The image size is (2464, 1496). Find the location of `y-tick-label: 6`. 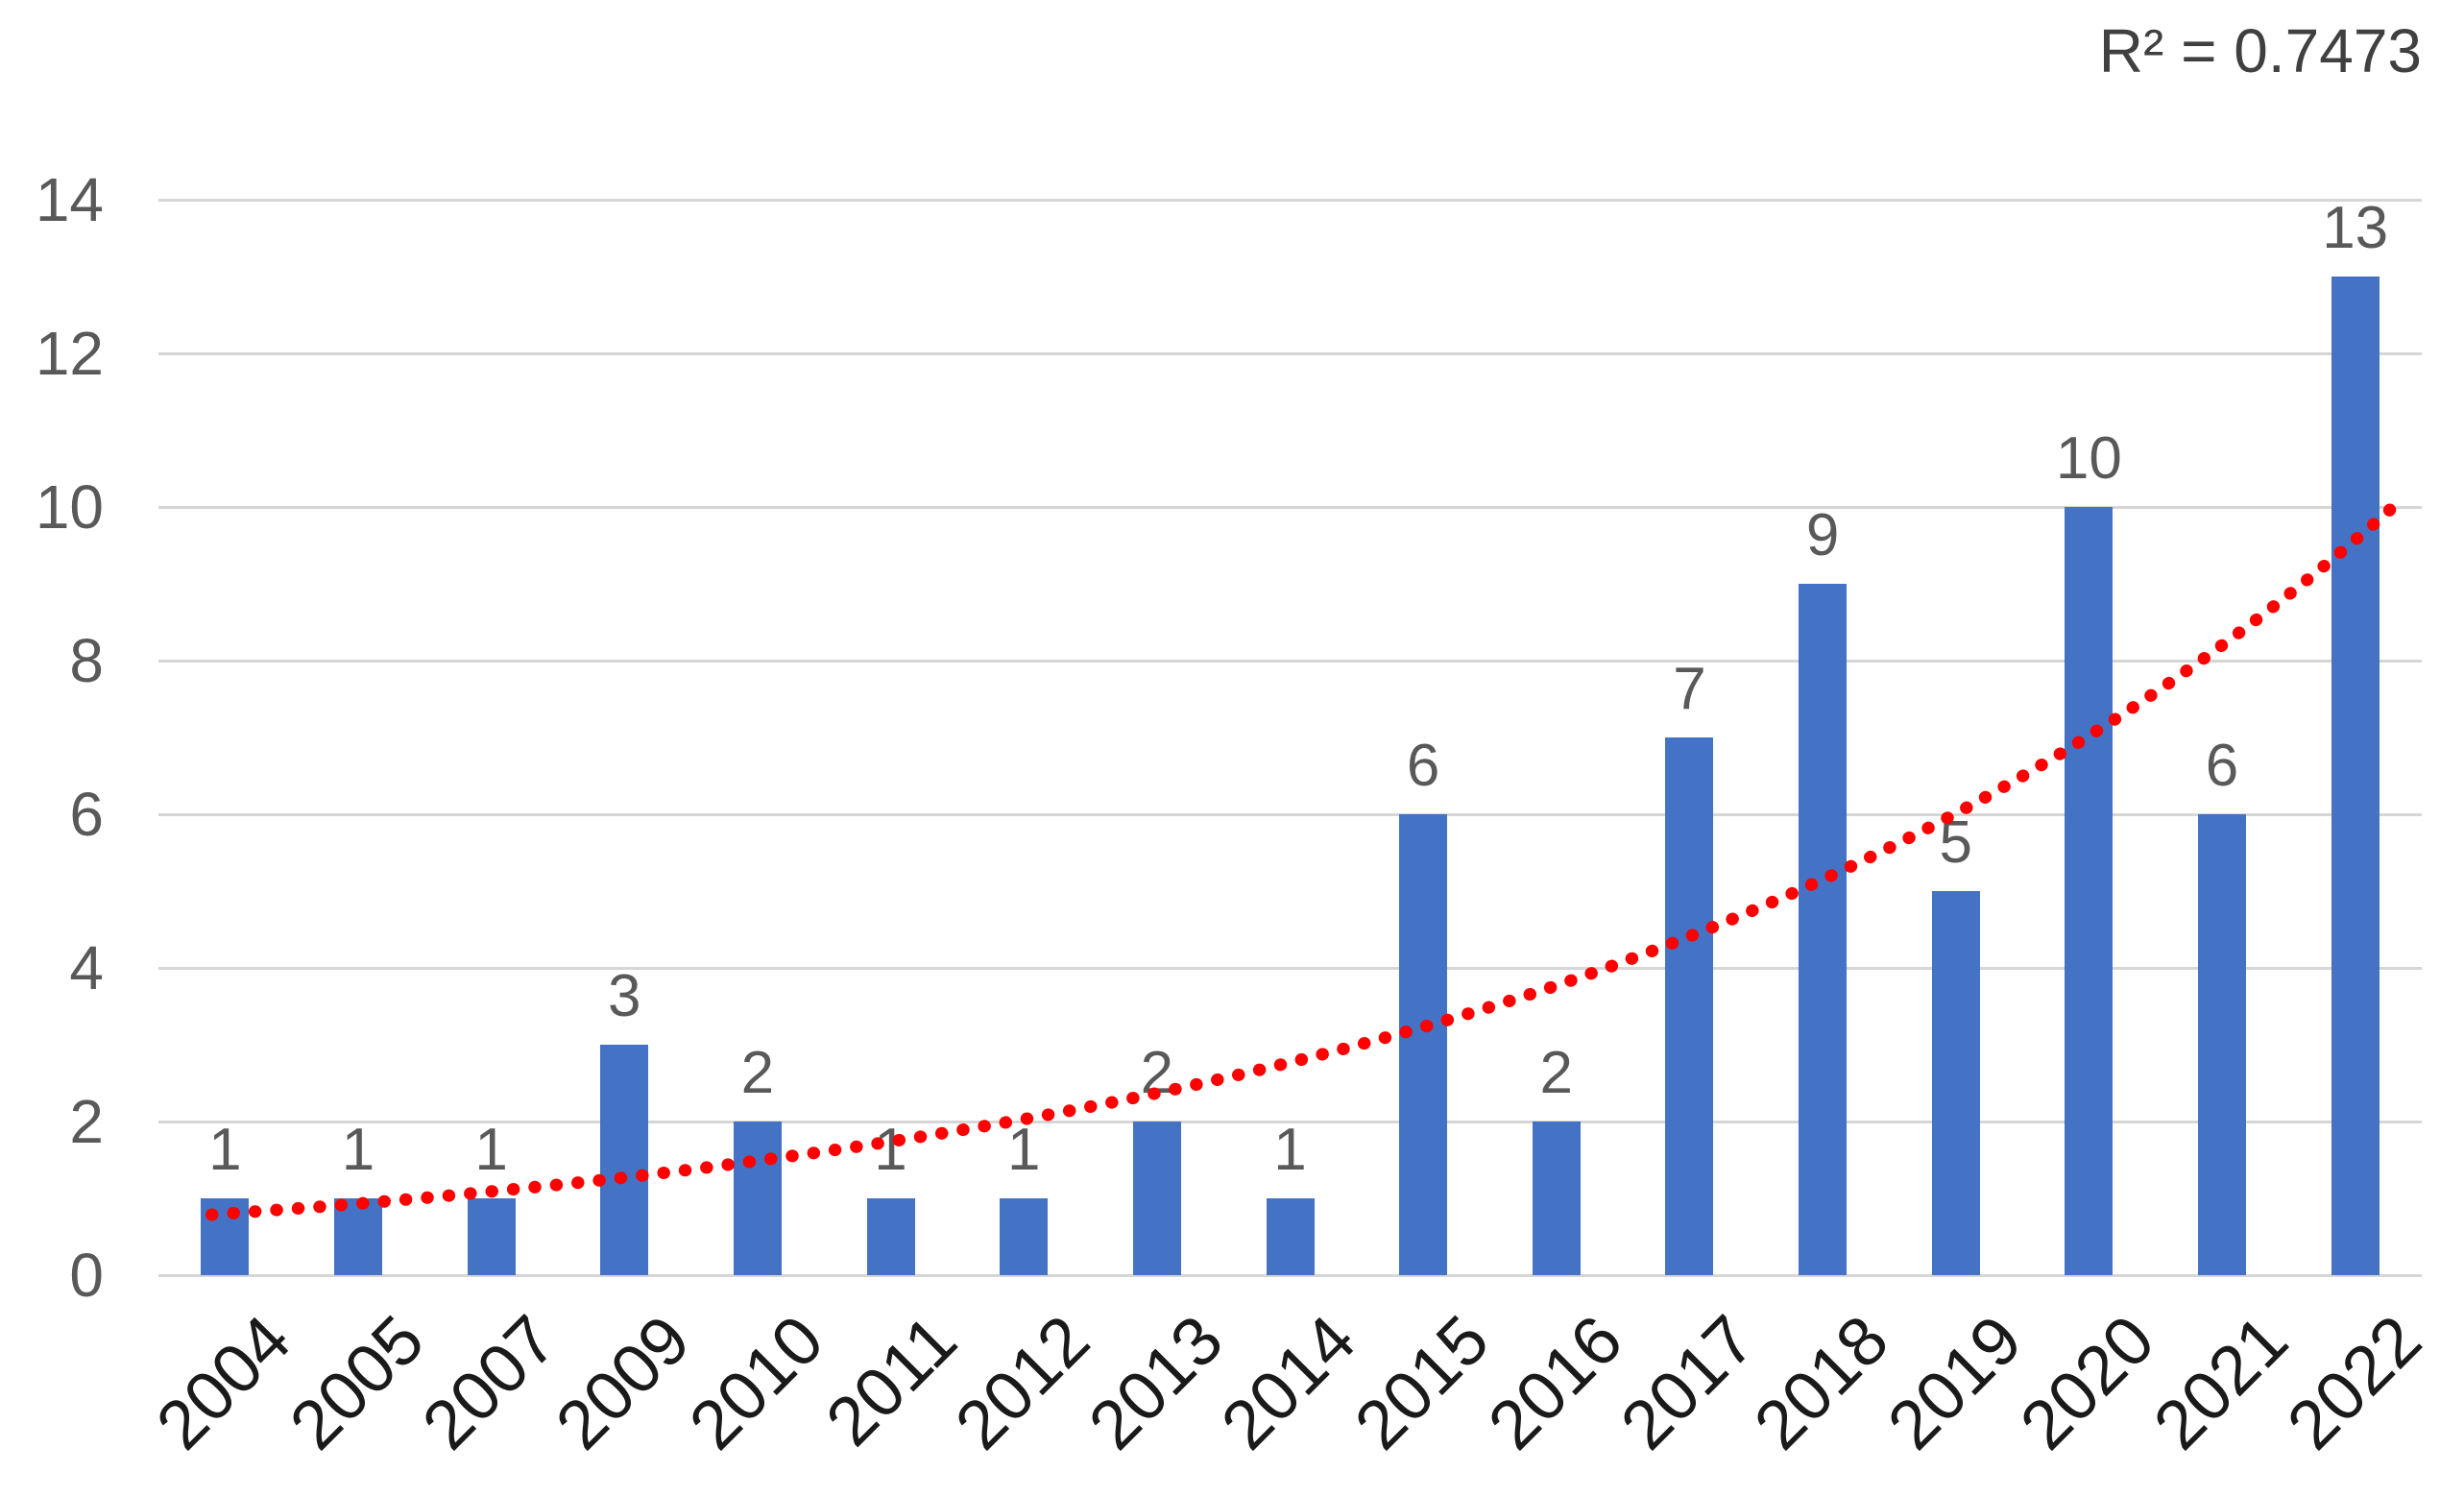

y-tick-label: 6 is located at coordinates (86, 814).